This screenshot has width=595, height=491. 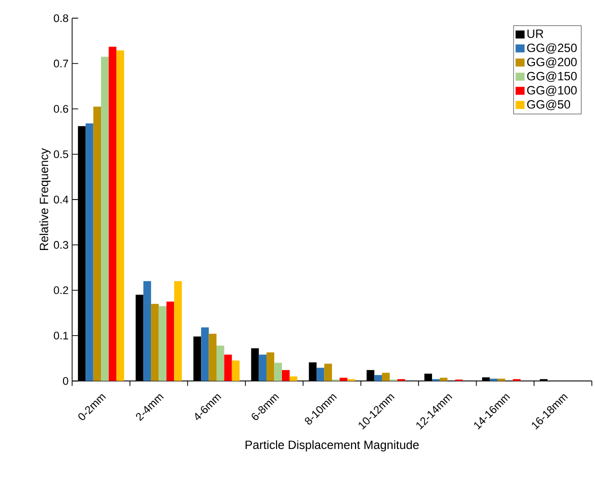 I want to click on y-axis-title: Relative Frequency, so click(x=45, y=199).